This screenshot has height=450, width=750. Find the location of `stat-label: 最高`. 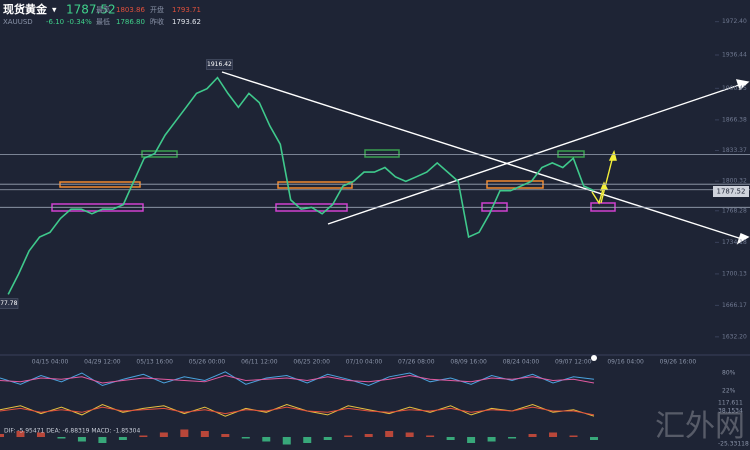

stat-label: 最高 is located at coordinates (103, 9).